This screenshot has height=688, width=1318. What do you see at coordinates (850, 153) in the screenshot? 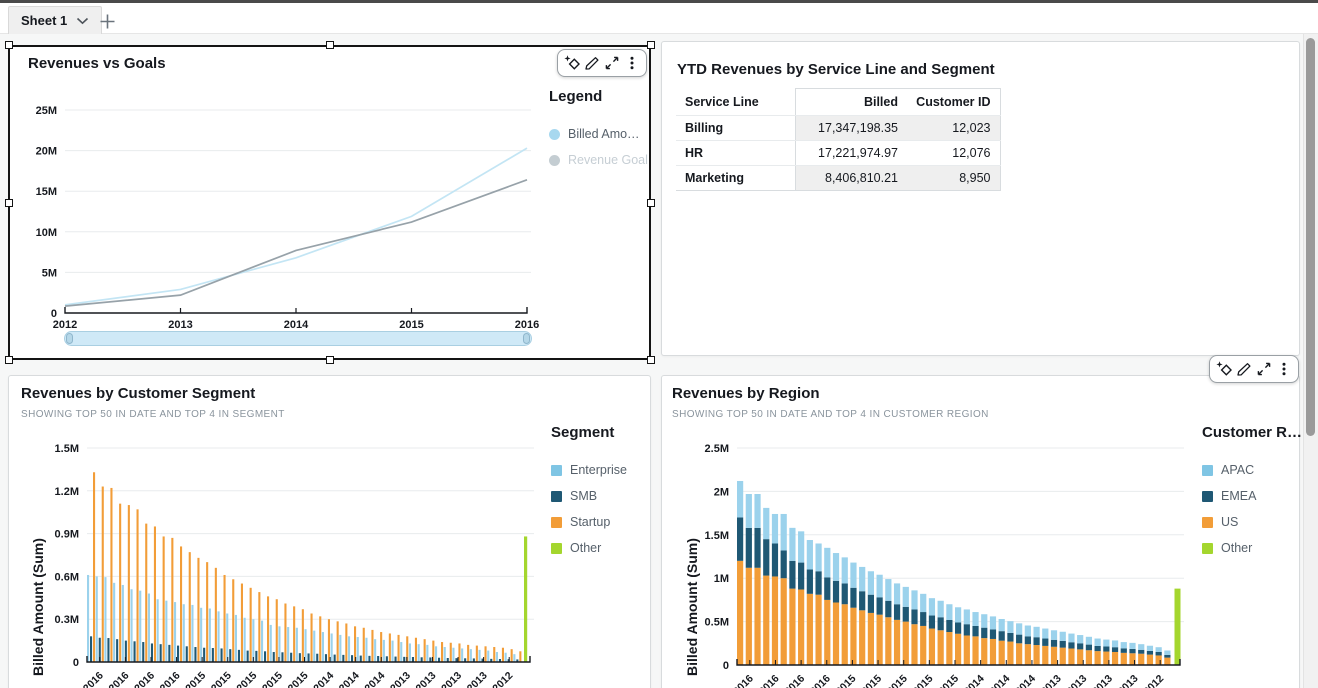
I see `value-cell: 17,221,974.97` at bounding box center [850, 153].